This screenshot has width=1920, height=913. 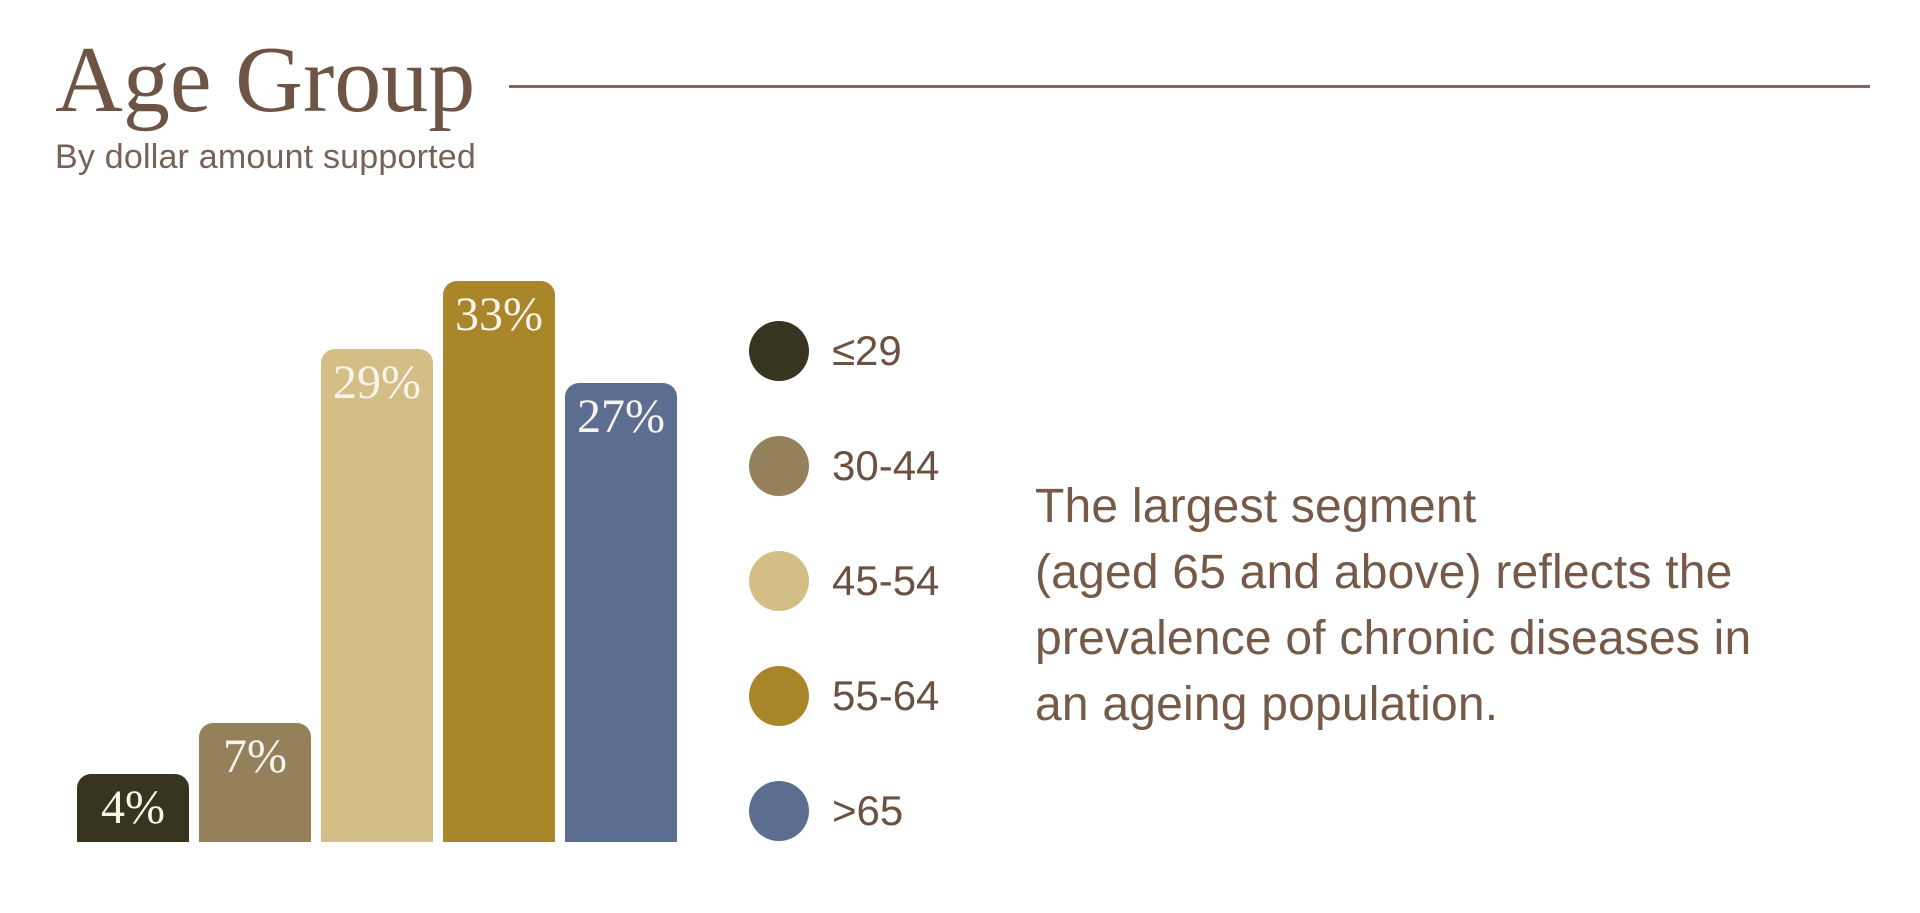 I want to click on bar-value-label: 4%, so click(x=133, y=807).